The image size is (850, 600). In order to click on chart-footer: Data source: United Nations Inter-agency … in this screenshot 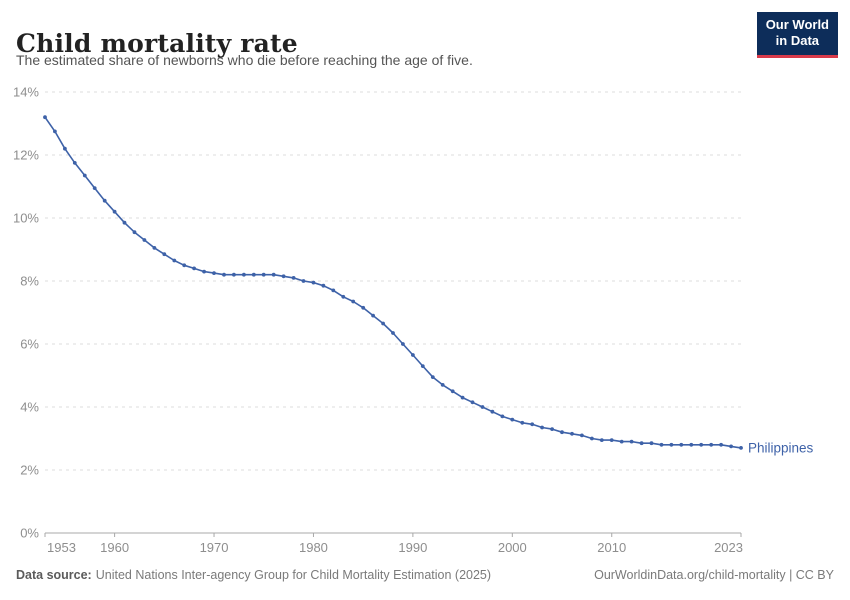, I will do `click(425, 575)`.